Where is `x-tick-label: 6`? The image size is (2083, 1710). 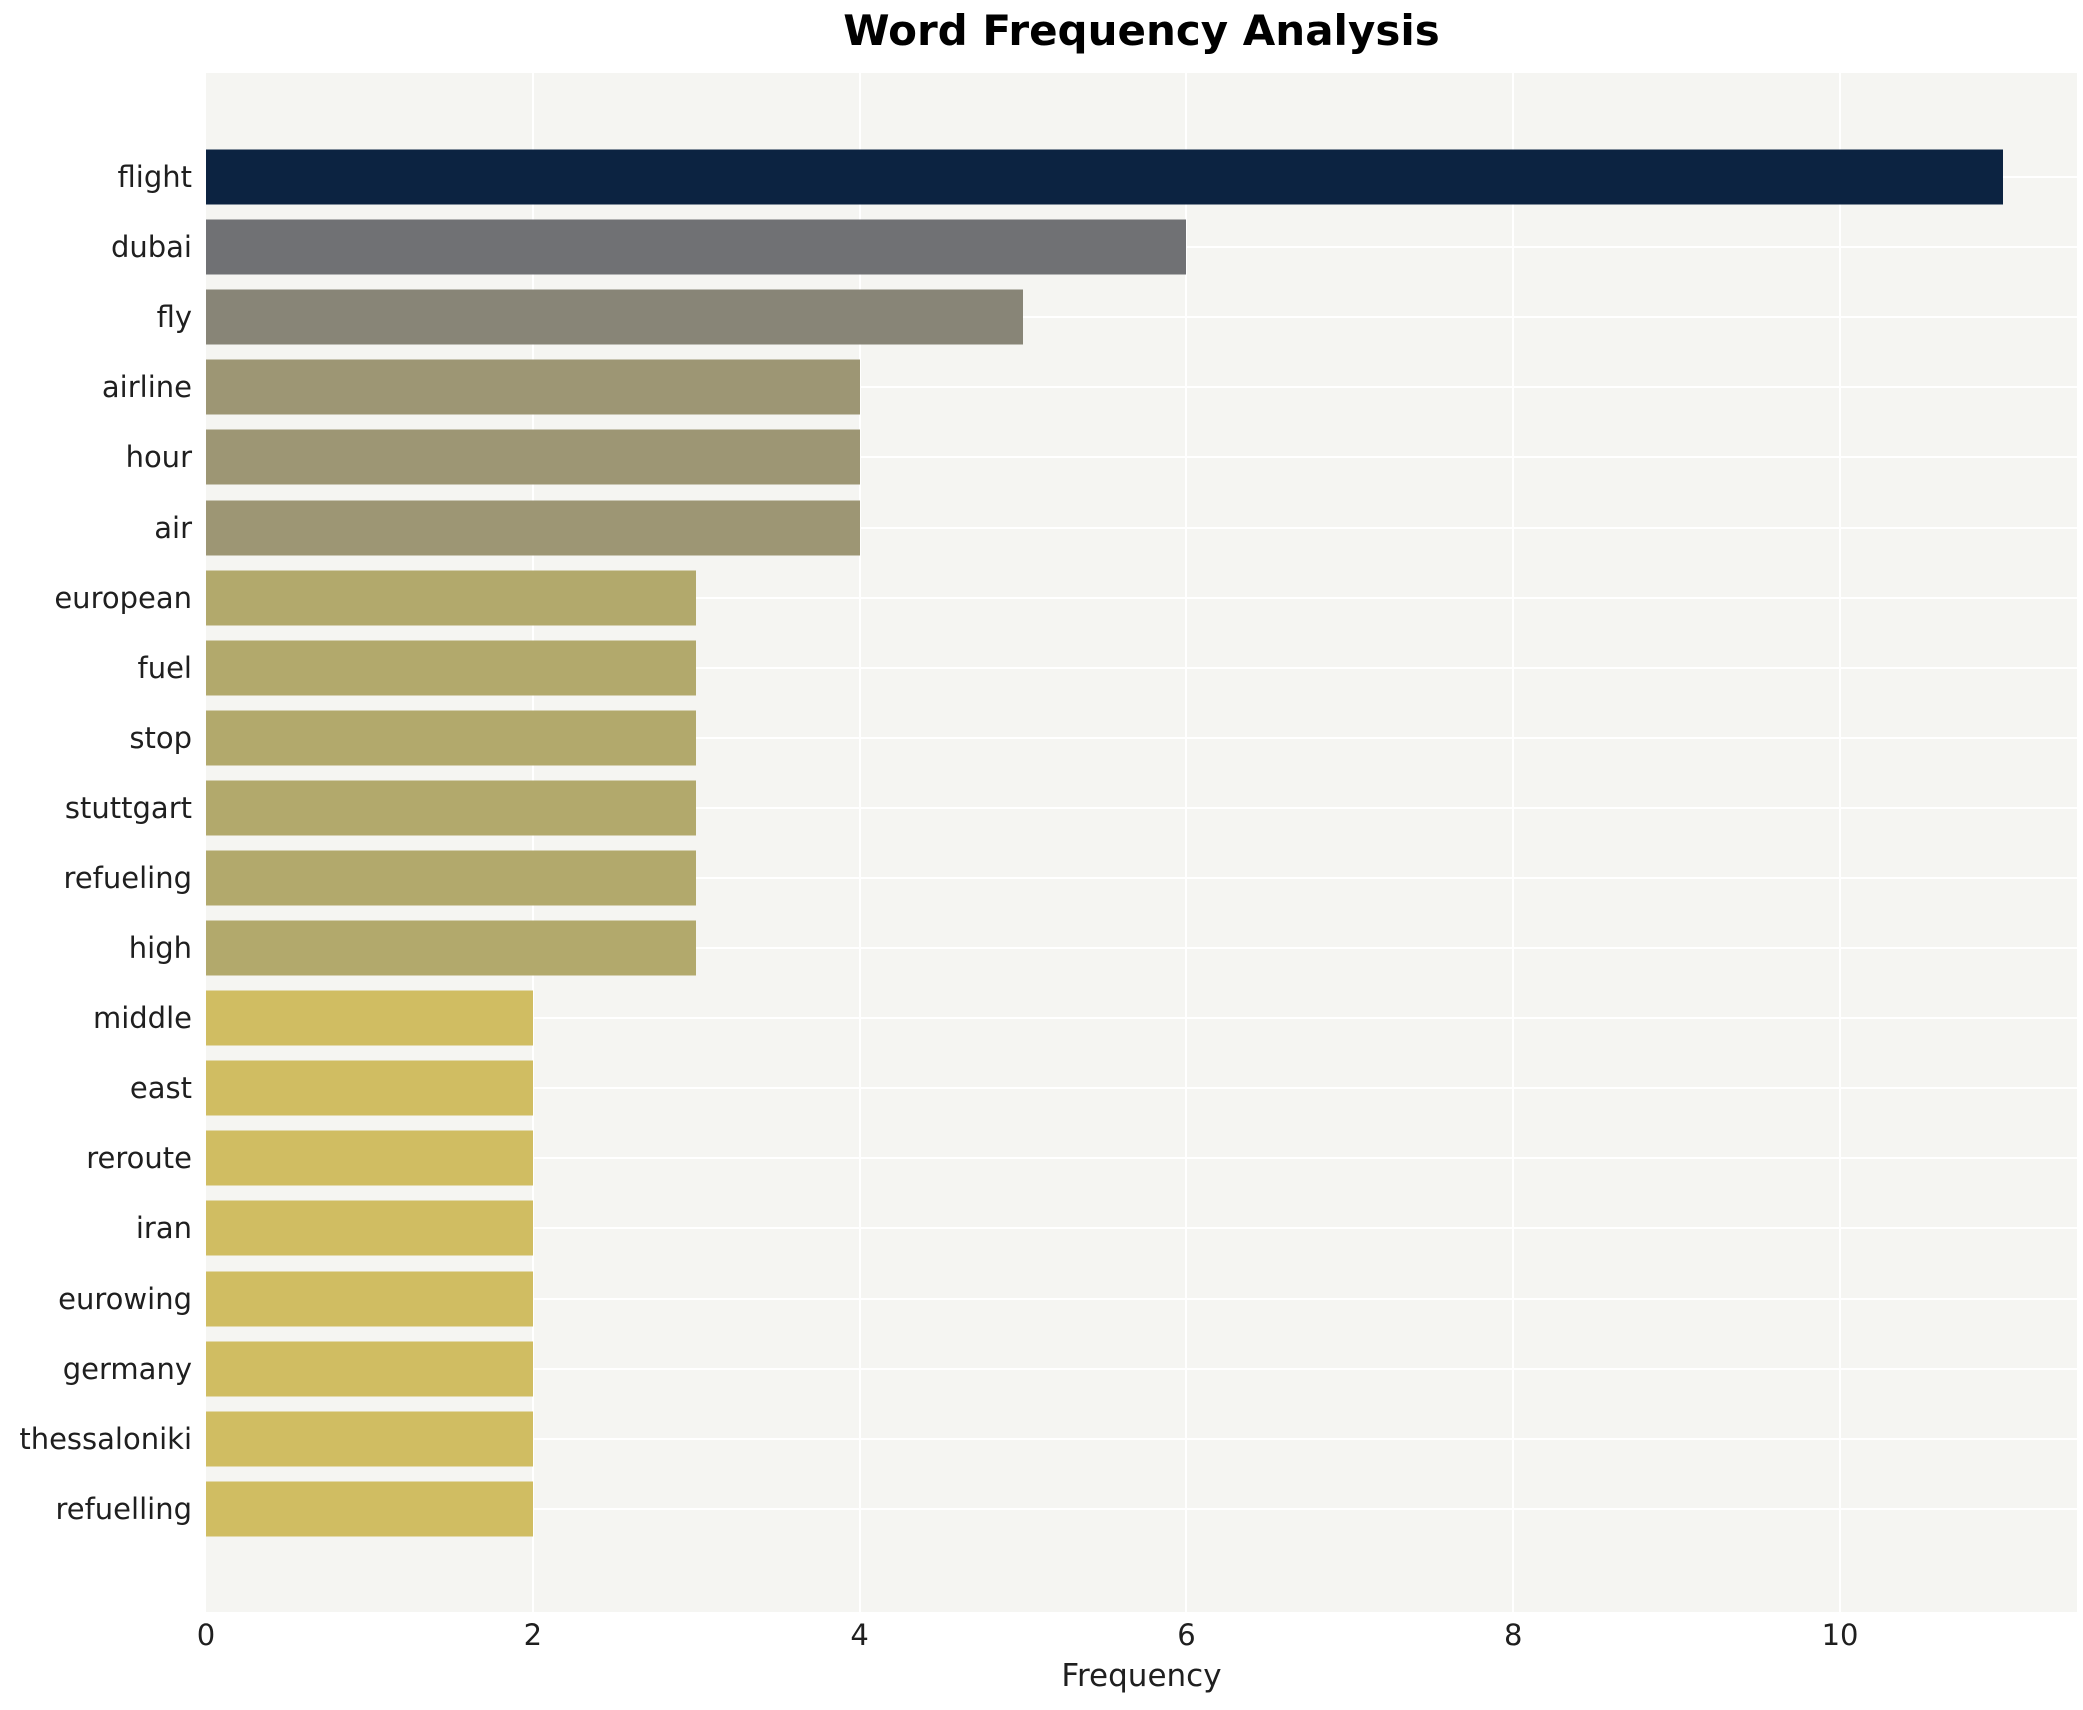
x-tick-label: 6 is located at coordinates (1186, 1635).